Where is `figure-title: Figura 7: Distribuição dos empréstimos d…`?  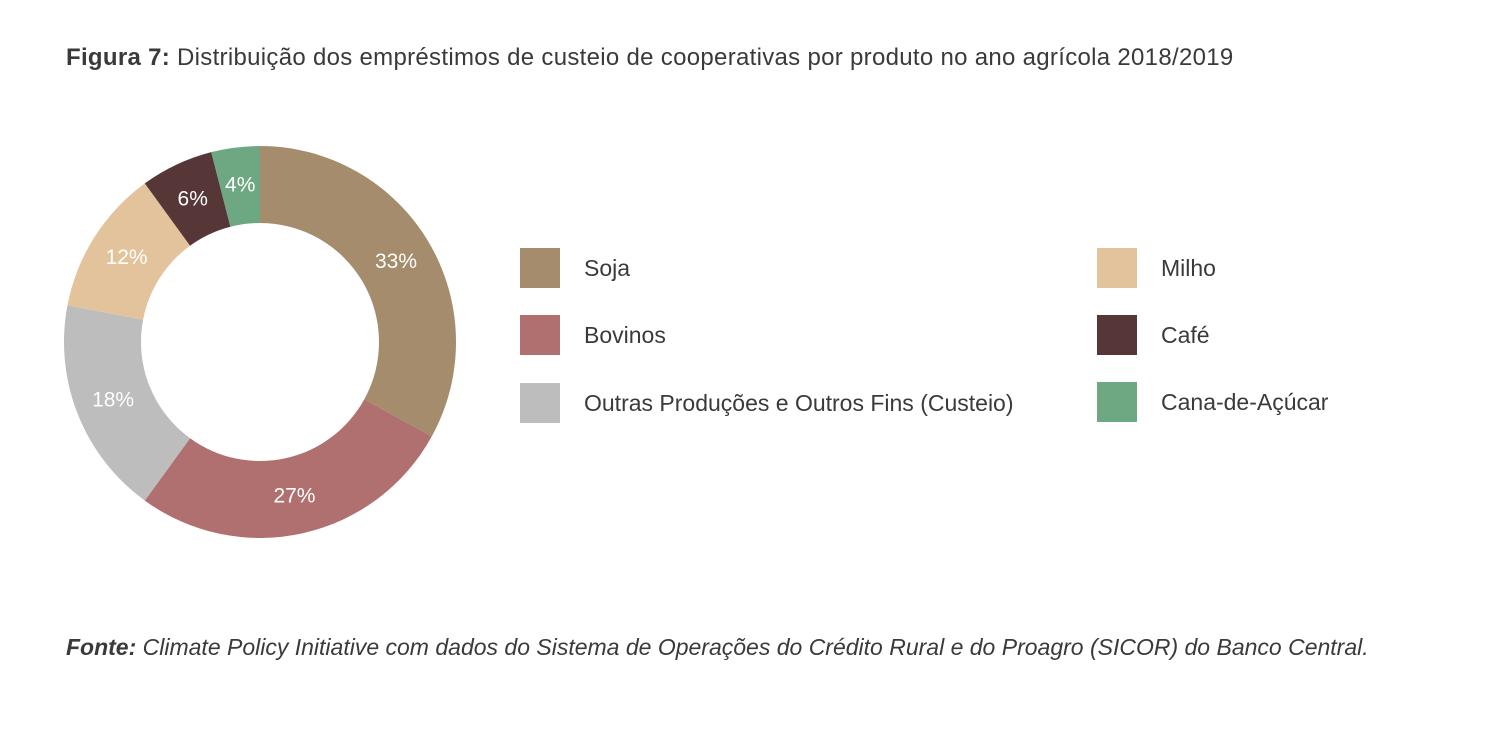 figure-title: Figura 7: Distribuição dos empréstimos d… is located at coordinates (650, 58).